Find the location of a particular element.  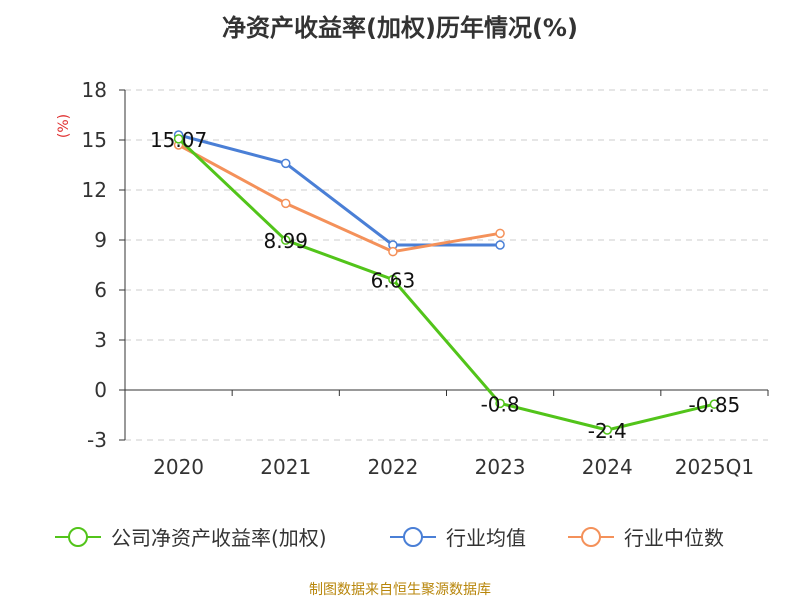

legend-label: 公司净资产收益率(加权) is located at coordinates (219, 538).